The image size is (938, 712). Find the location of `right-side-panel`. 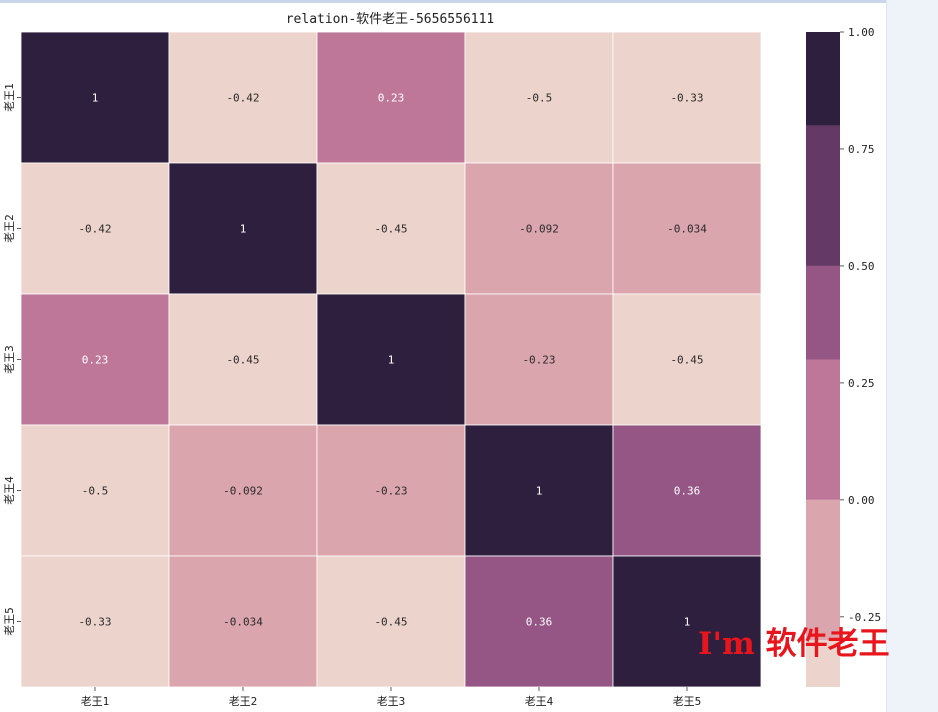

right-side-panel is located at coordinates (912, 356).